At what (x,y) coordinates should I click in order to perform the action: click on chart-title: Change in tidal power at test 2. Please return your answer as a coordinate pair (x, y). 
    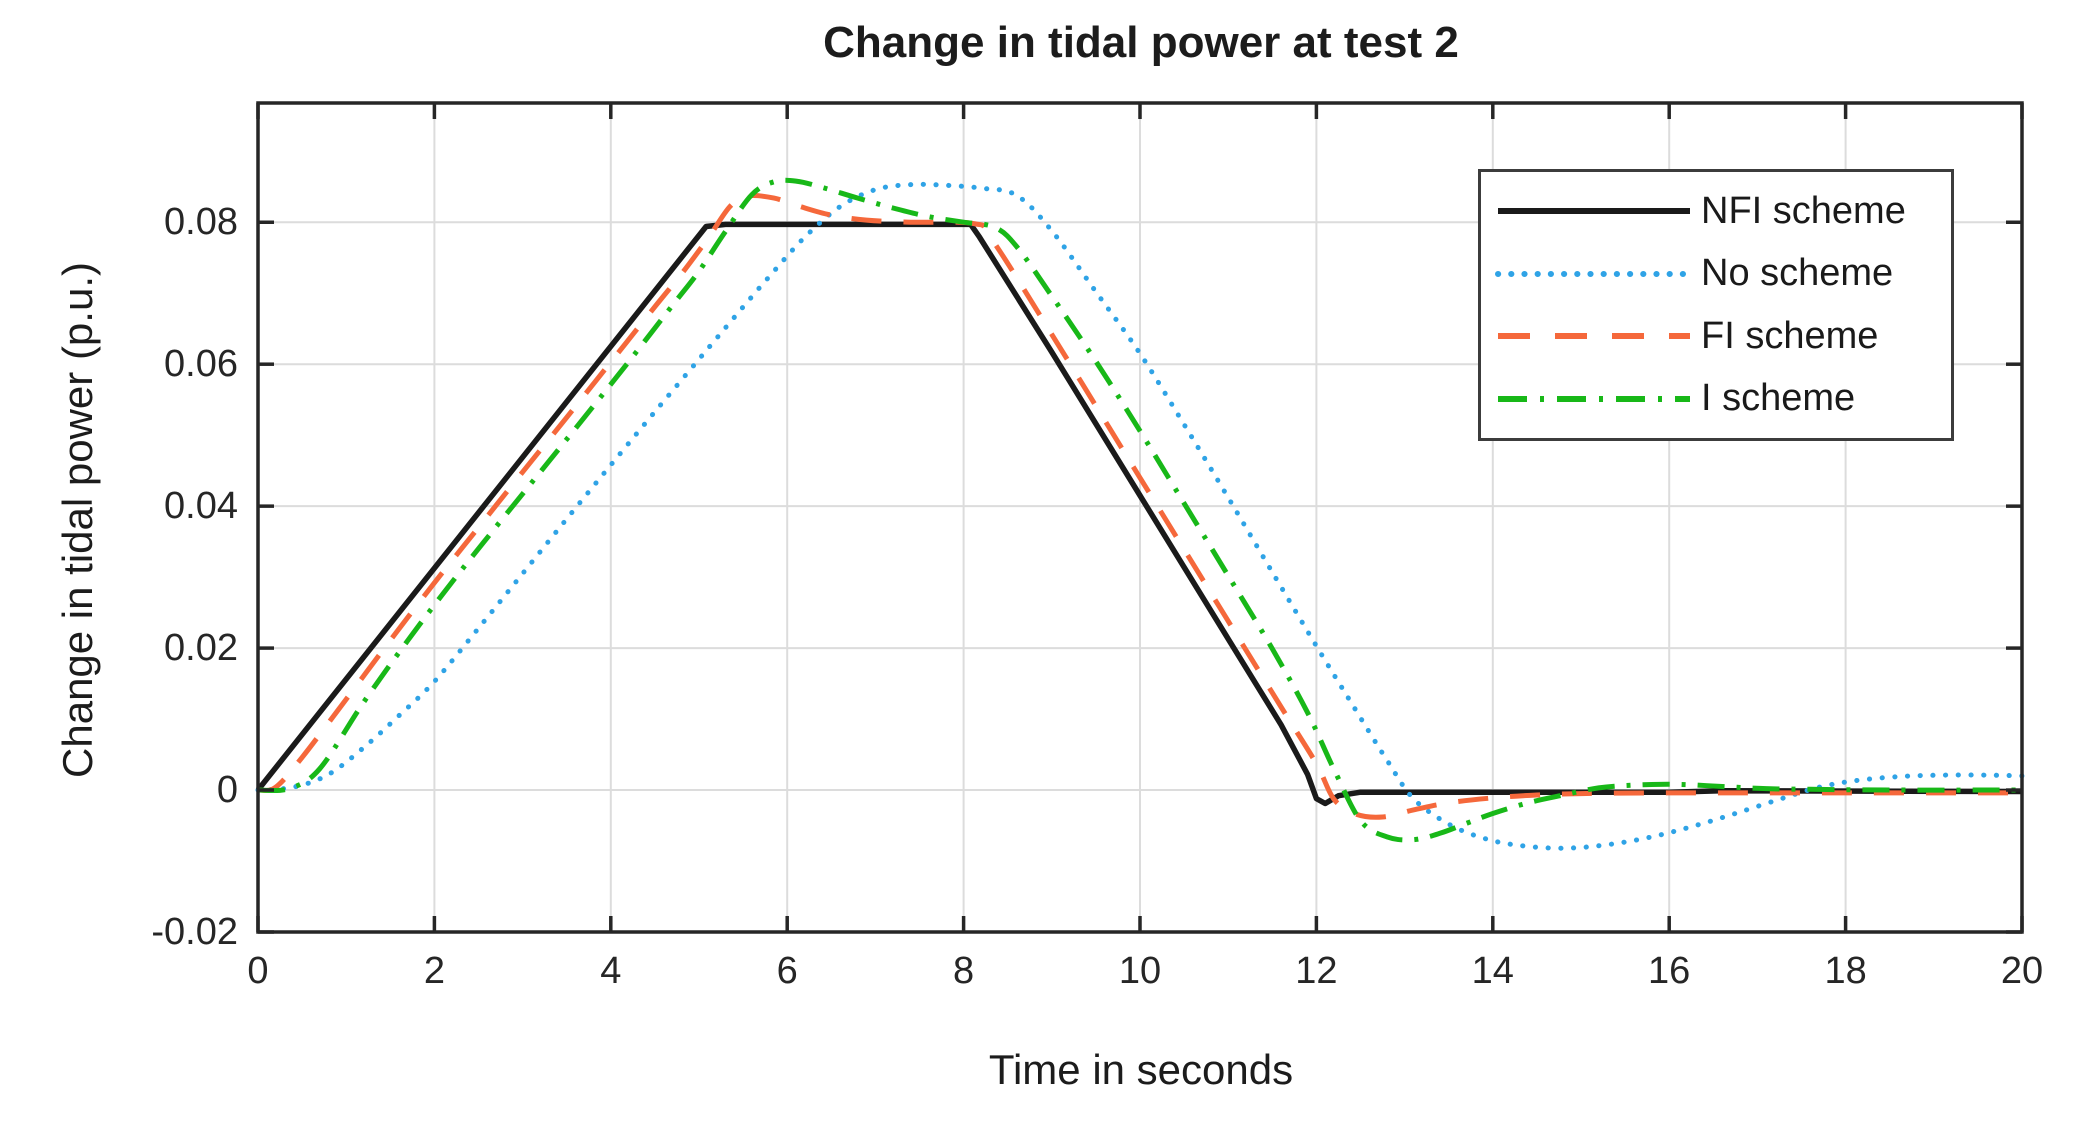
    Looking at the image, I should click on (1141, 42).